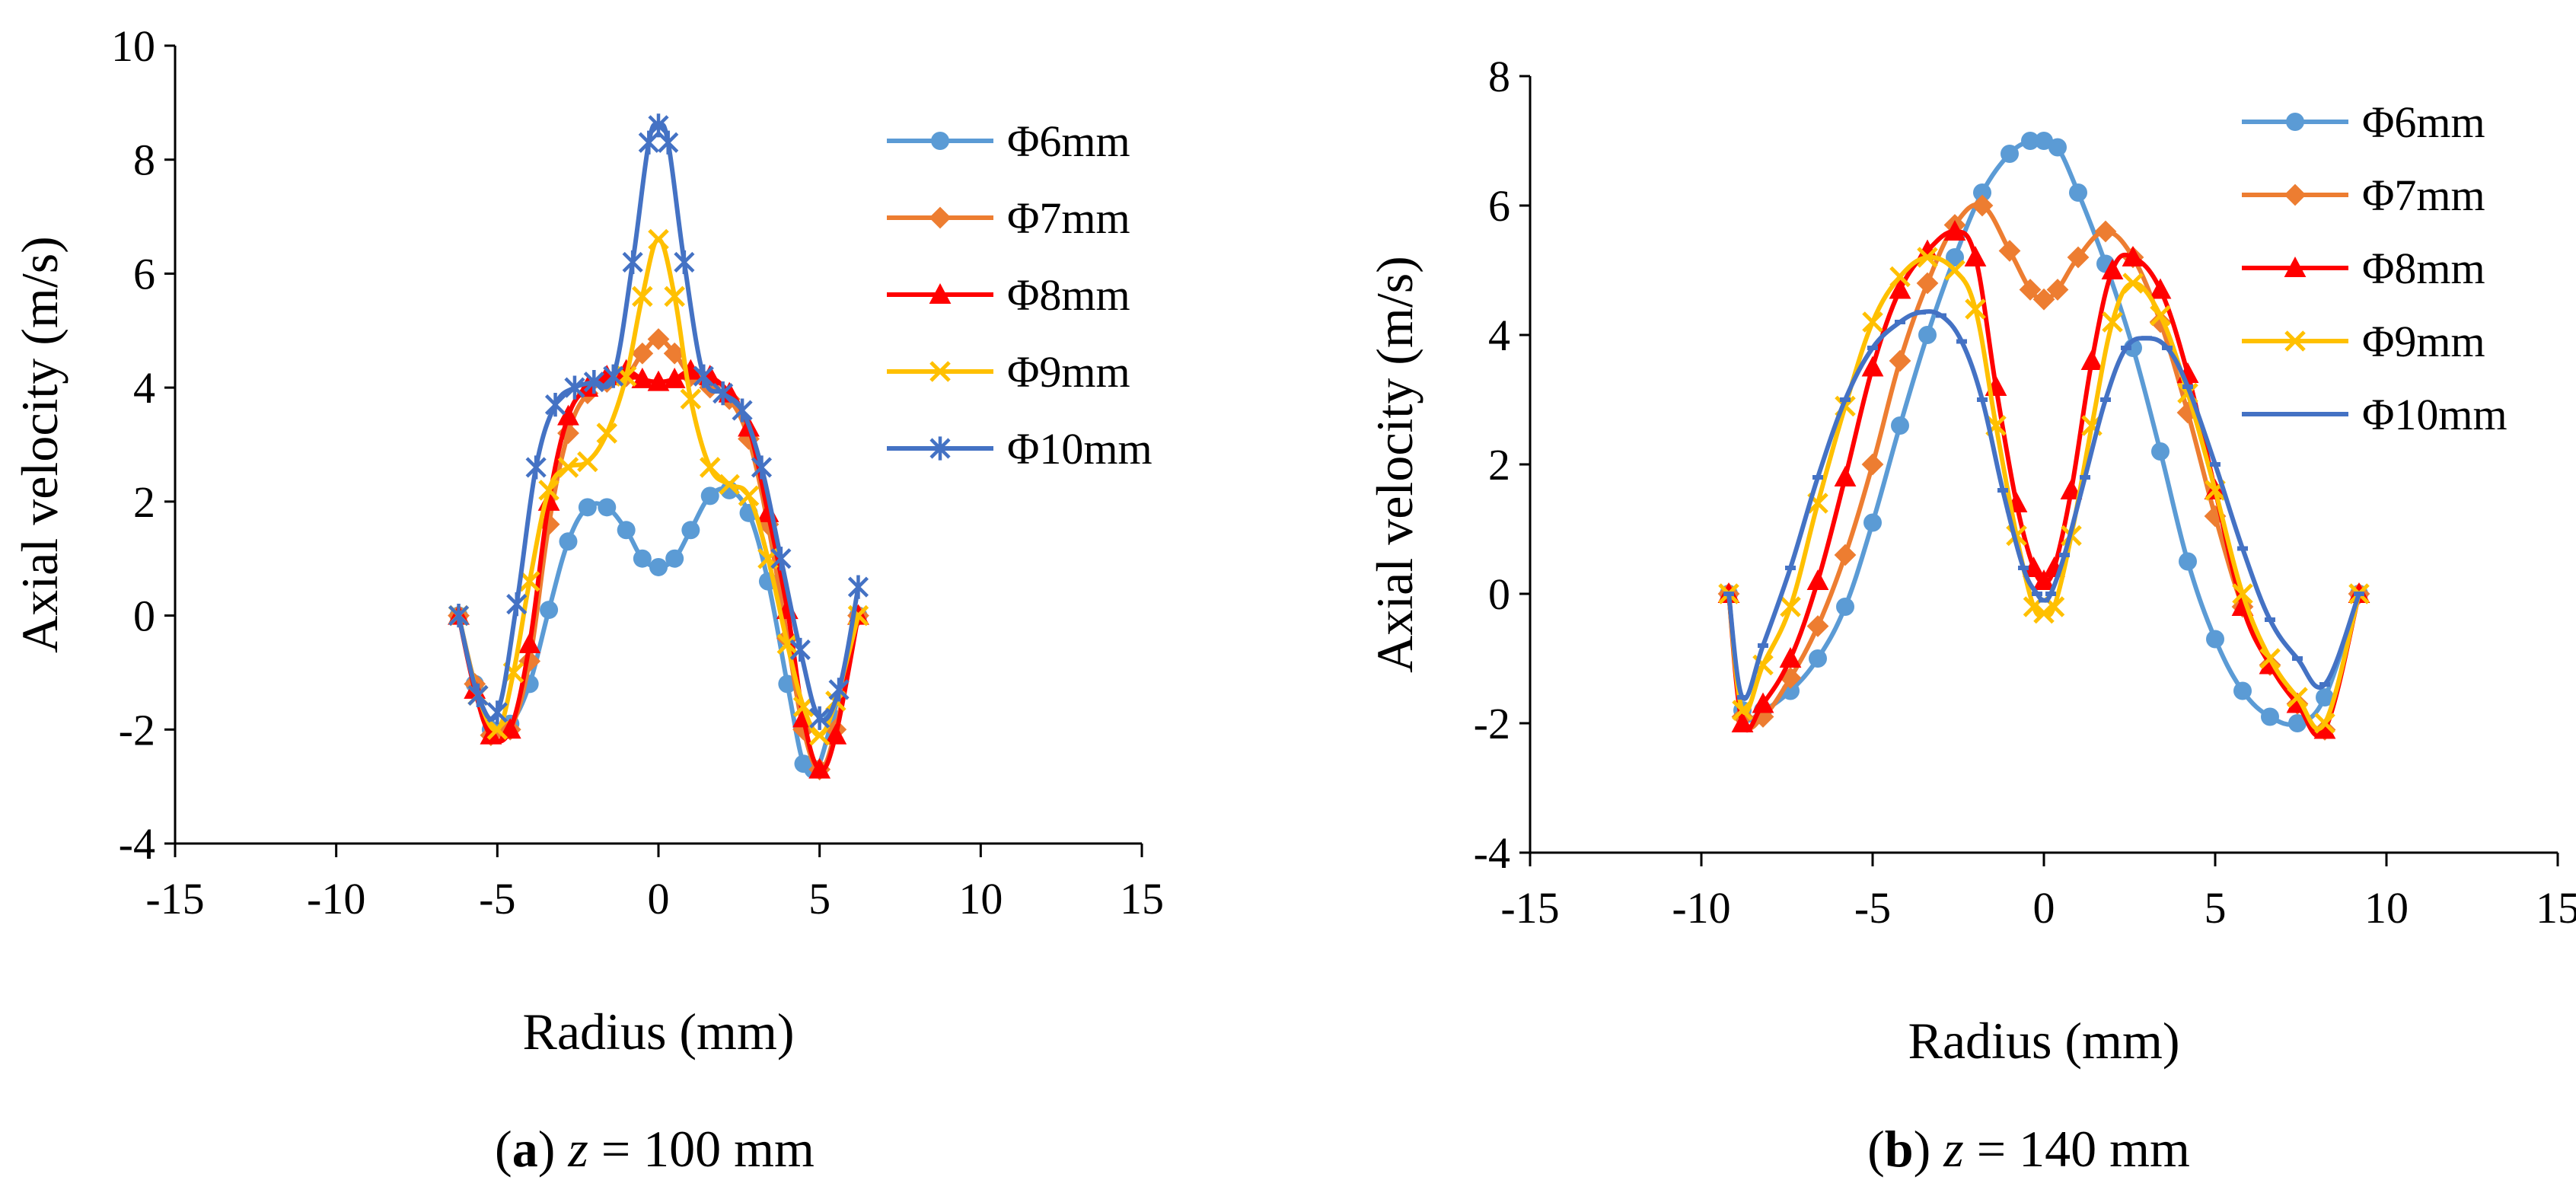  What do you see at coordinates (1009, 372) in the screenshot?
I see `chart-a-legend-entry: Φ9mm` at bounding box center [1009, 372].